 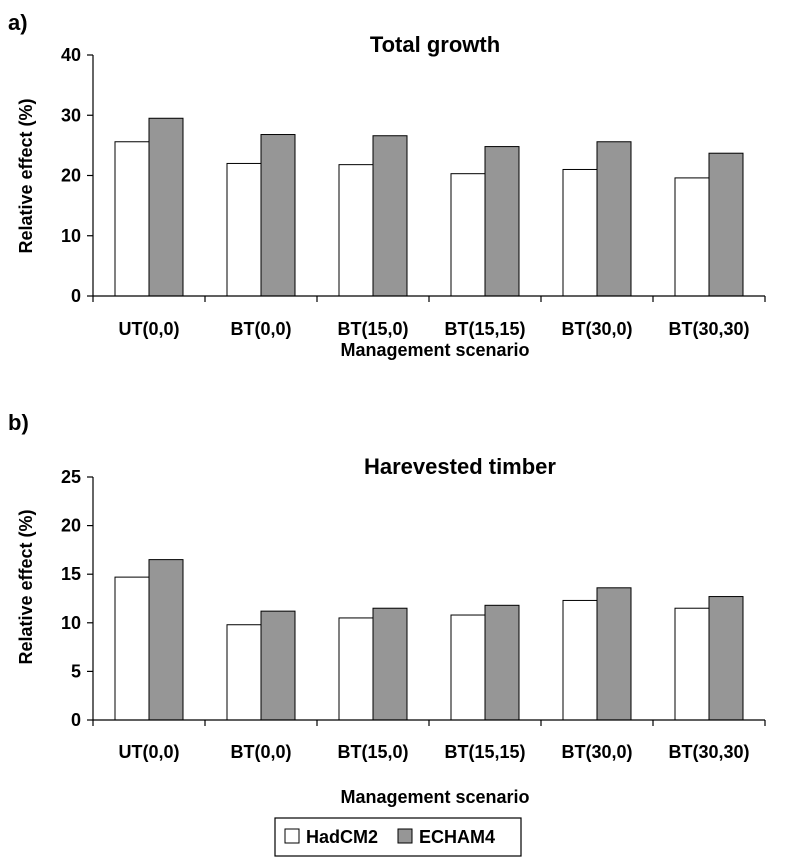 I want to click on panel-b-category-label-2: BT(15,0), so click(x=372, y=752).